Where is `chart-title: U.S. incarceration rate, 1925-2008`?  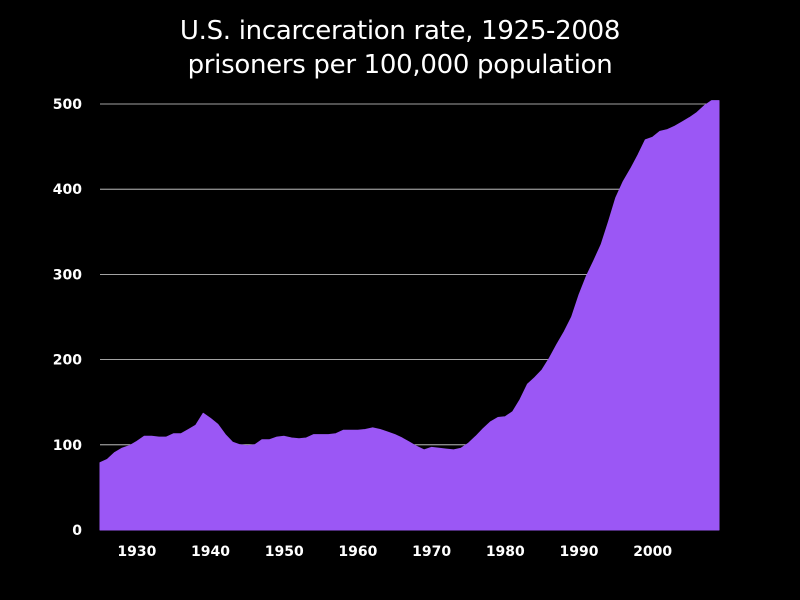
chart-title: U.S. incarceration rate, 1925-2008 is located at coordinates (400, 31).